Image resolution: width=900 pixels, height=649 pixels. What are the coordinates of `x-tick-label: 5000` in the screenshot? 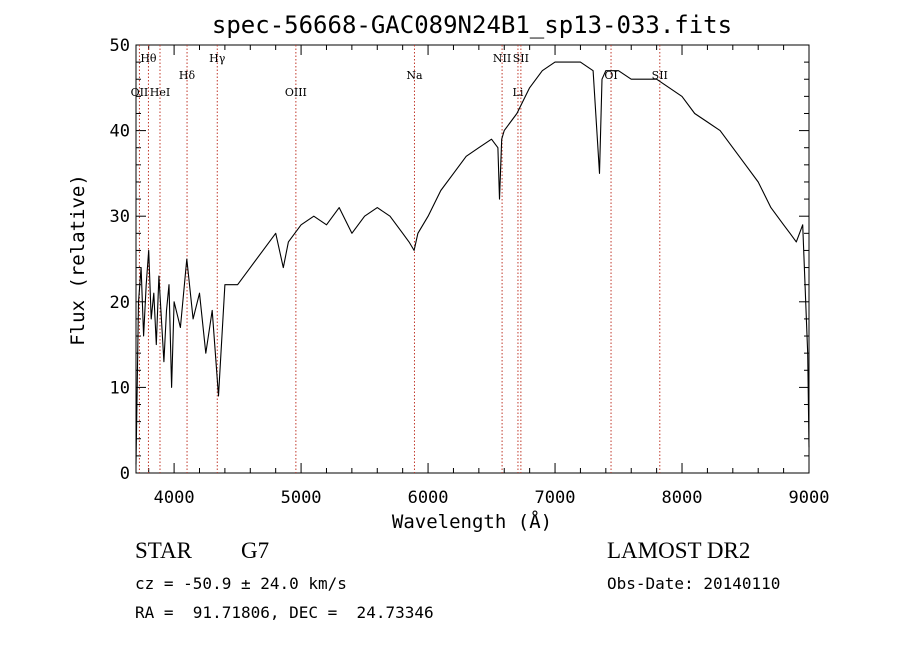 It's located at (301, 498).